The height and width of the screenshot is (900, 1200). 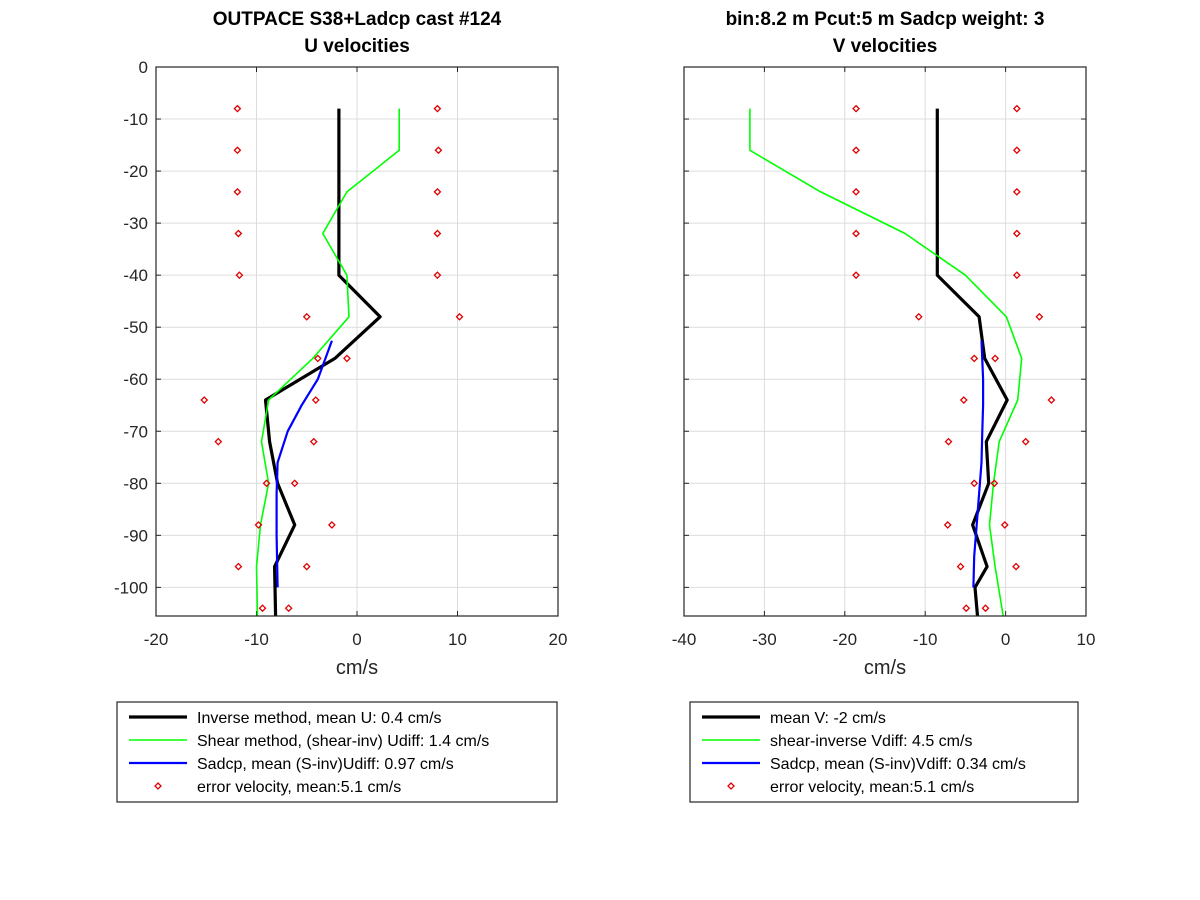 What do you see at coordinates (135, 483) in the screenshot?
I see `y-tick-label: -80` at bounding box center [135, 483].